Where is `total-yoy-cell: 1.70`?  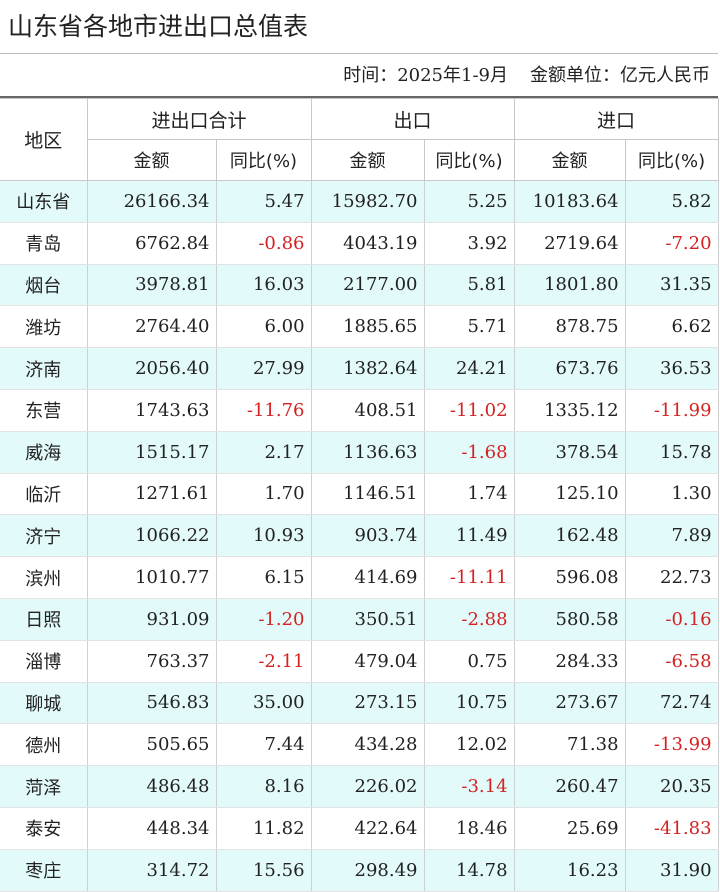
total-yoy-cell: 1.70 is located at coordinates (264, 494).